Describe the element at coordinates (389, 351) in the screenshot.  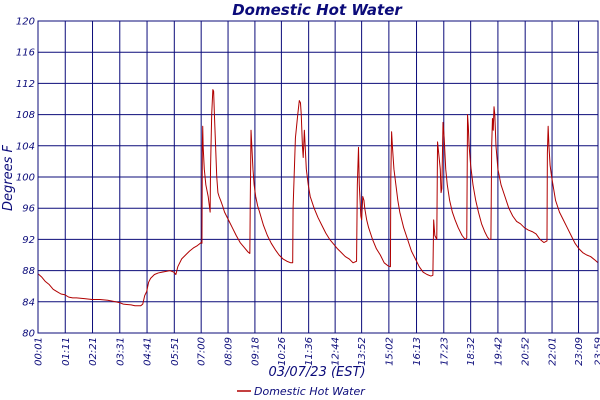
I see `x-tick-label: 15:02` at that location.